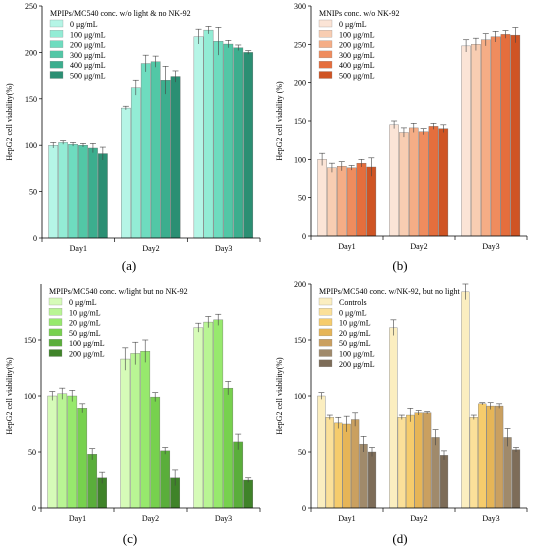  Describe the element at coordinates (359, 13) in the screenshot. I see `legend-title: MNIPs conc. w/o NK-92` at that location.